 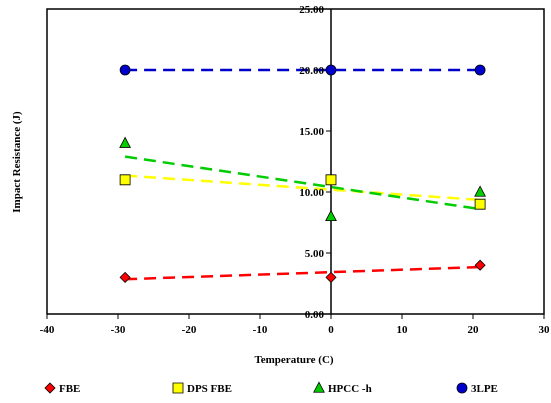 What do you see at coordinates (47, 330) in the screenshot?
I see `x-tick-label: -40` at bounding box center [47, 330].